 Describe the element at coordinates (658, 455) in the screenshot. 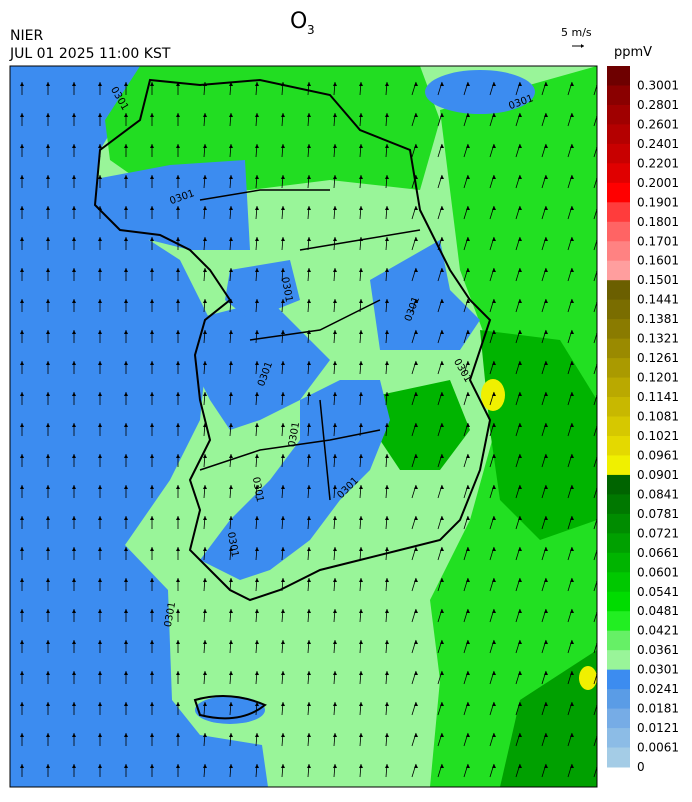

I see `colorbar-label: 0.0961` at that location.